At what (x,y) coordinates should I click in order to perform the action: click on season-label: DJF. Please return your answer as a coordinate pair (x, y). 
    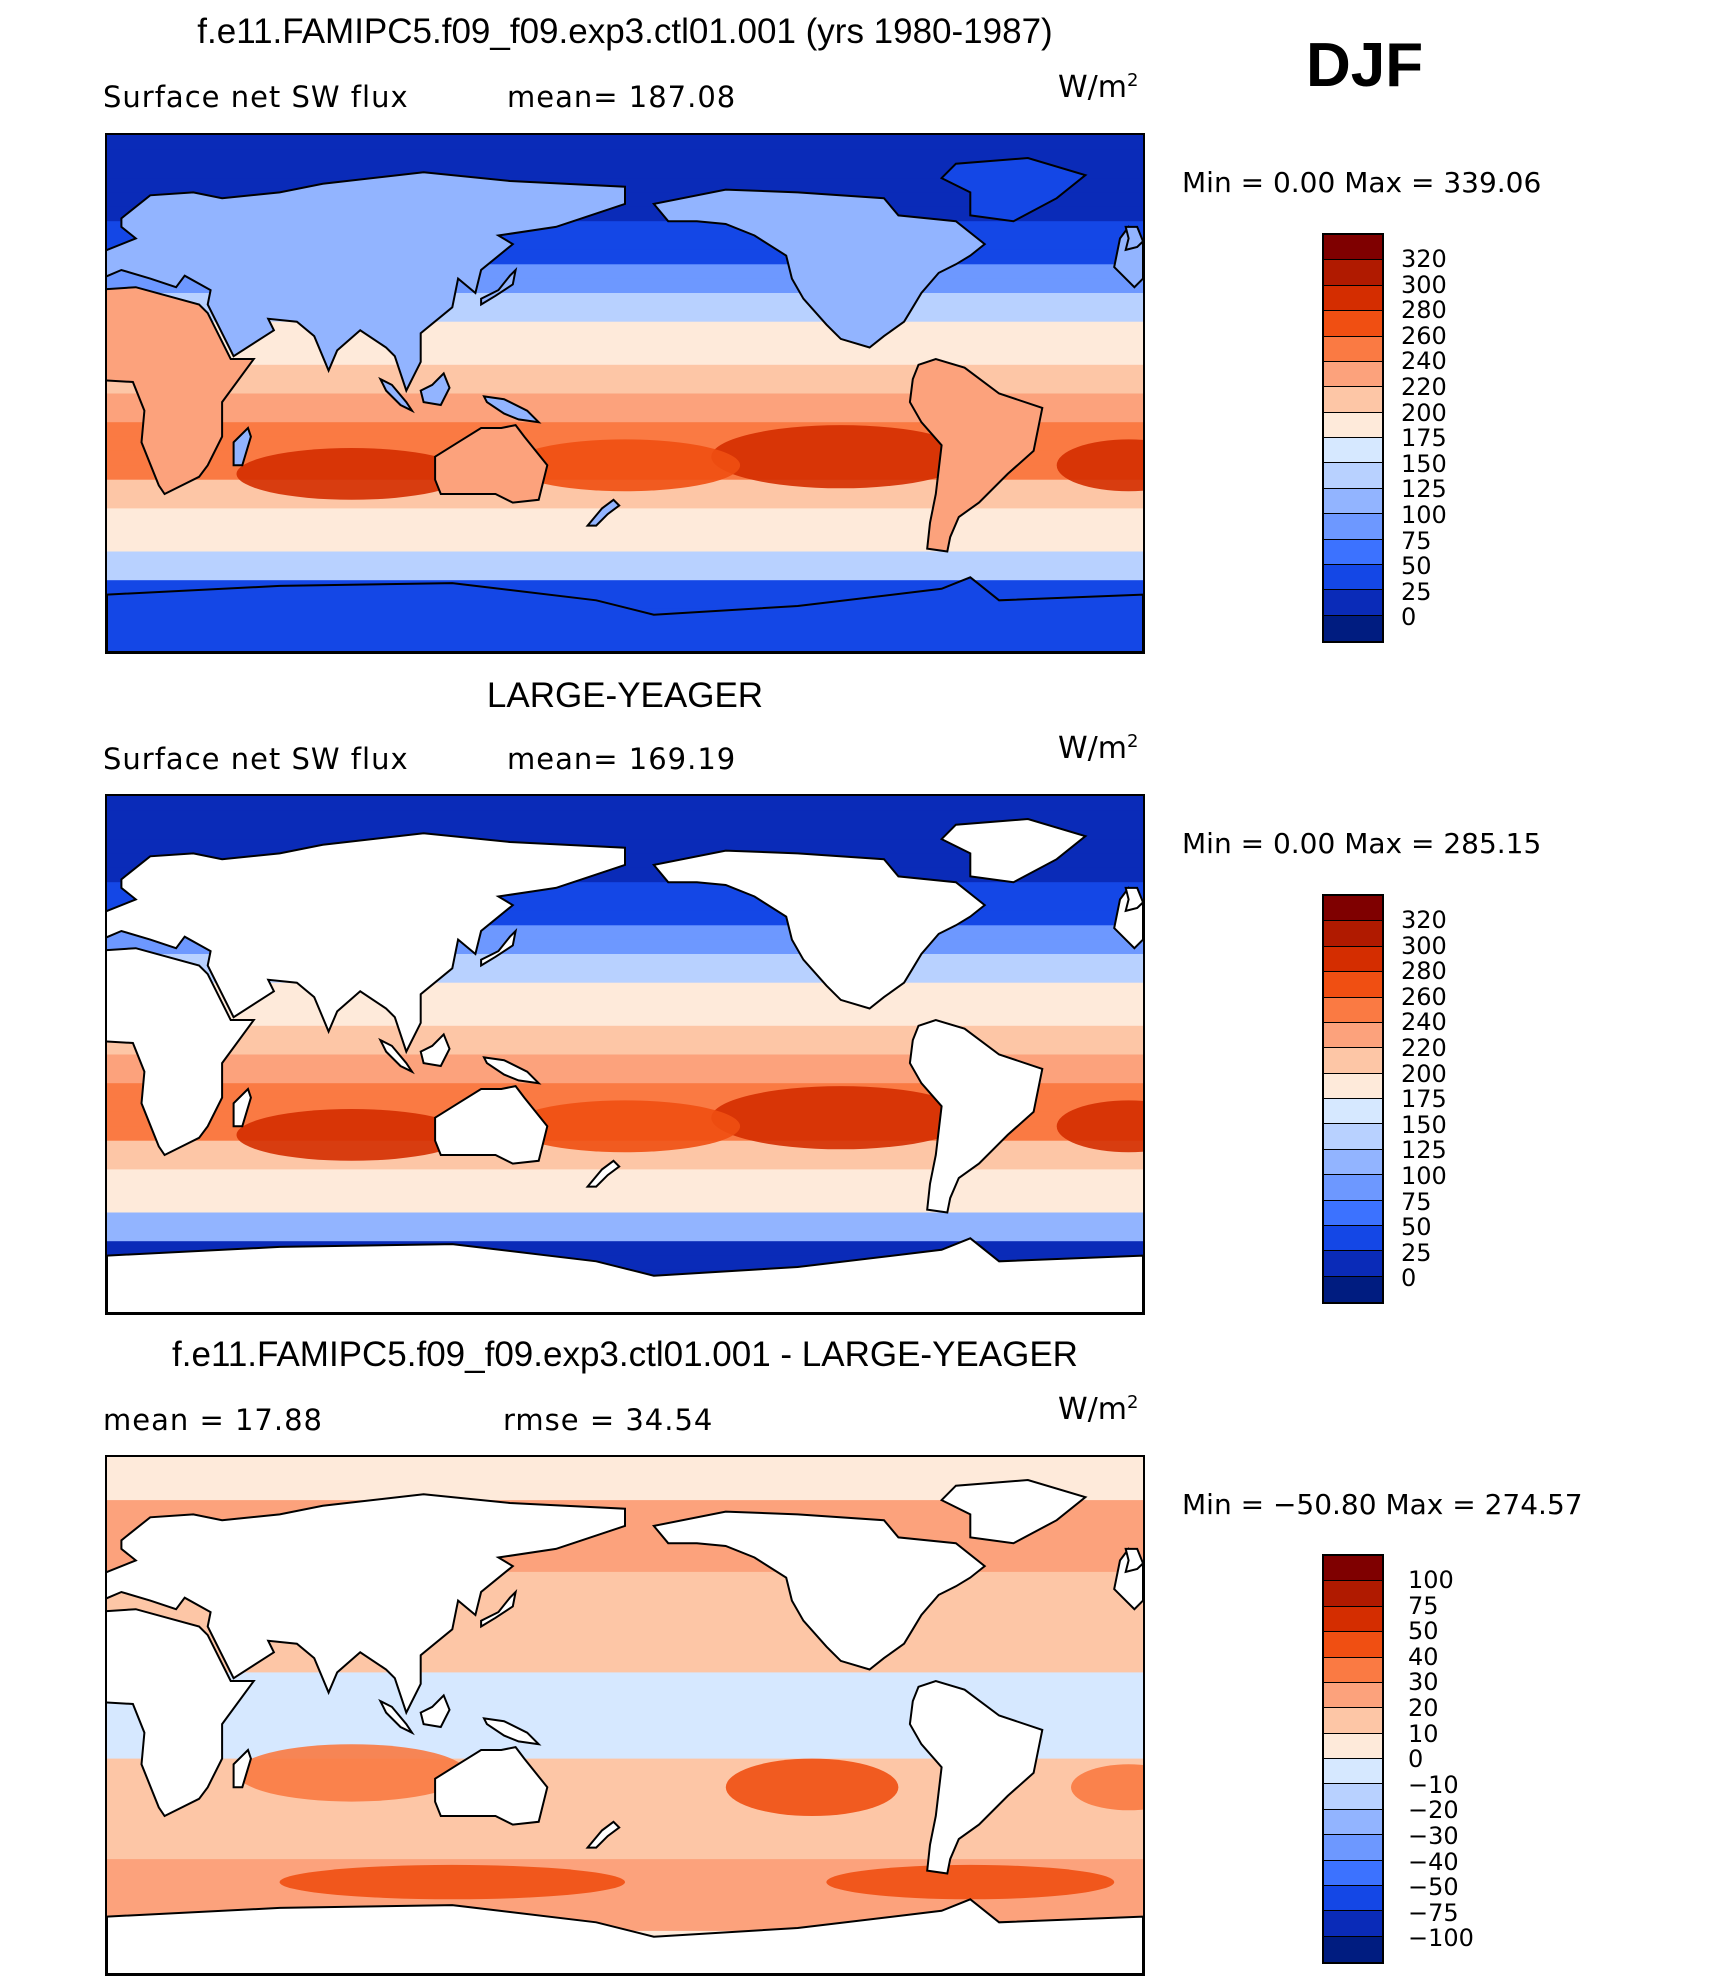
    Looking at the image, I should click on (1365, 65).